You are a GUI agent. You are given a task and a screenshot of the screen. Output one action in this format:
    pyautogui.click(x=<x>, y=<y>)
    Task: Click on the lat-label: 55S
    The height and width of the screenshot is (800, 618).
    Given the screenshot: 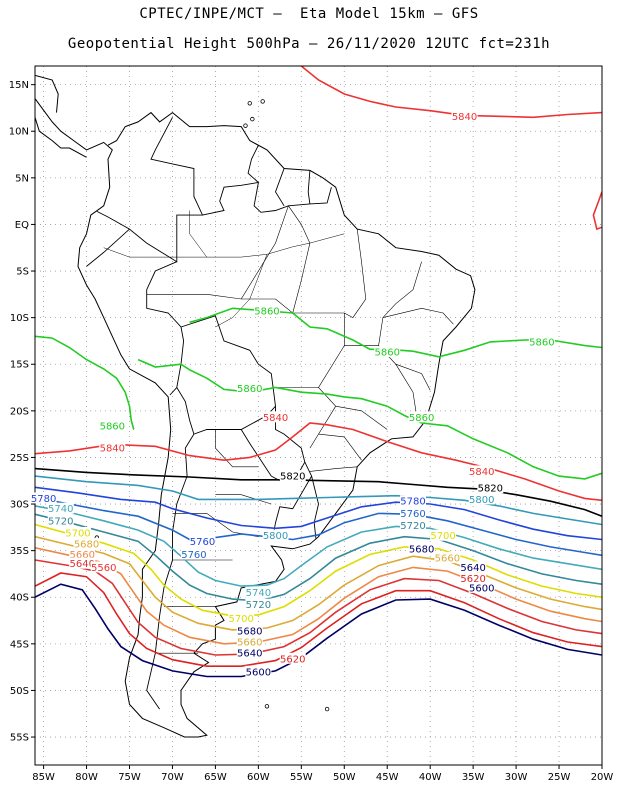 What is the action you would take?
    pyautogui.click(x=19, y=738)
    